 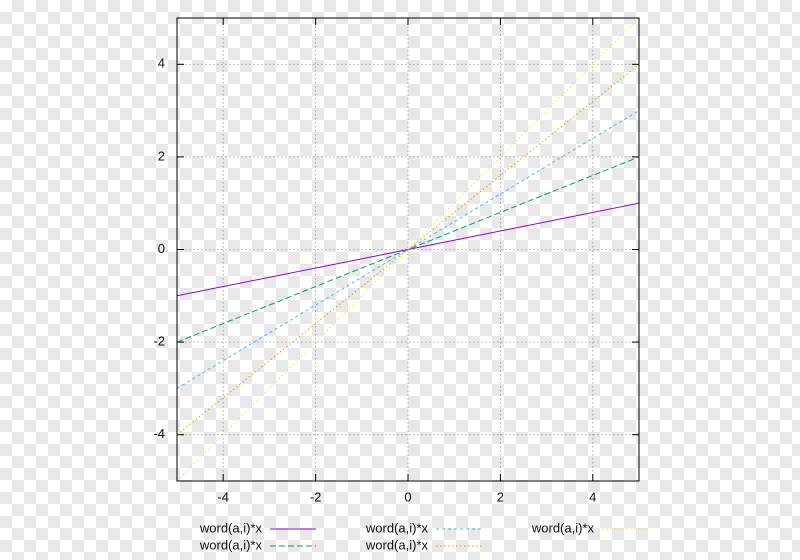 What do you see at coordinates (159, 341) in the screenshot?
I see `y-tick-label: -2` at bounding box center [159, 341].